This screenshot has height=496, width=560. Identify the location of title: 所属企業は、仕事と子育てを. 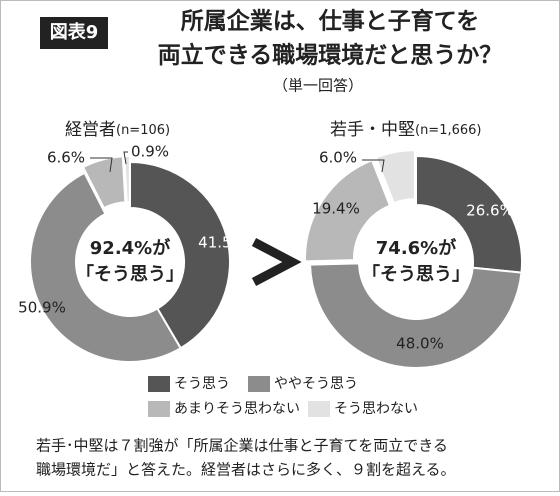
(330, 21).